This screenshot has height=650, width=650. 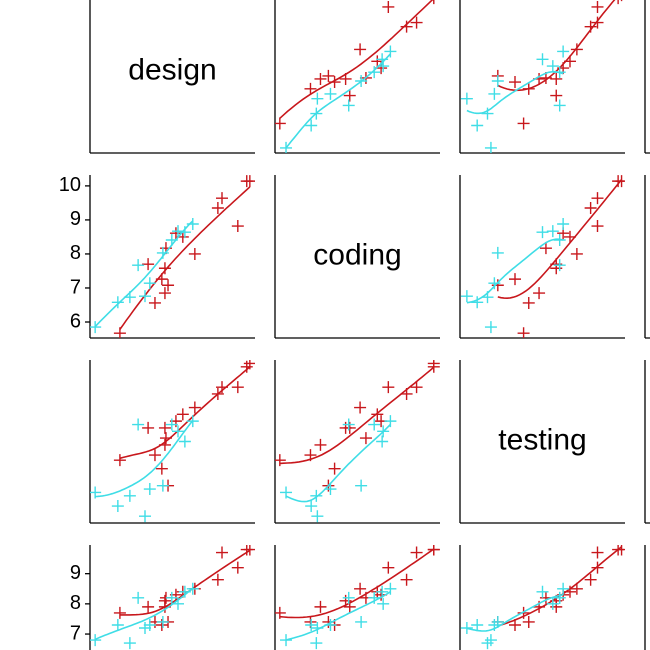 What do you see at coordinates (357, 257) in the screenshot?
I see `panel: coding` at bounding box center [357, 257].